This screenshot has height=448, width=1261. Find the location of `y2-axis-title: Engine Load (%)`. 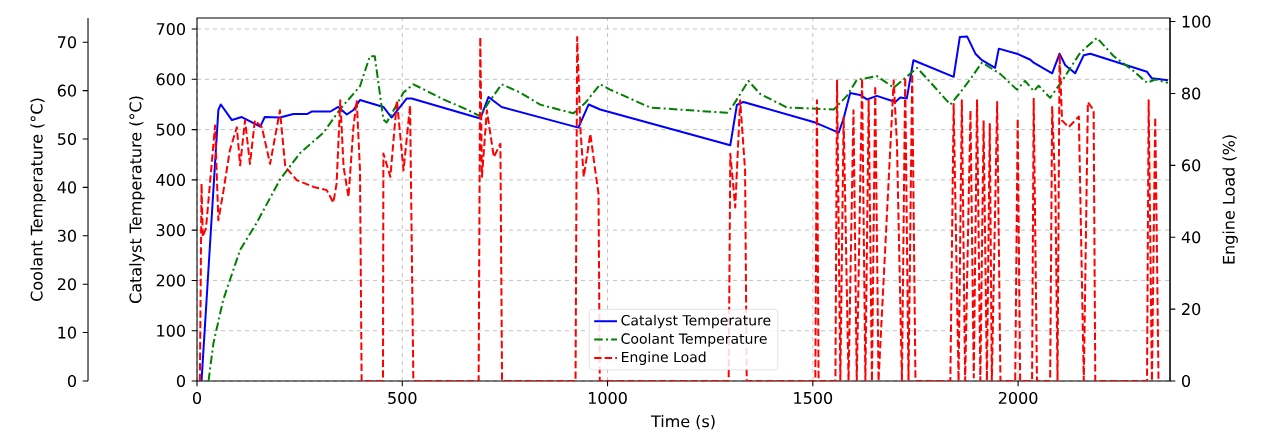

y2-axis-title: Engine Load (%) is located at coordinates (1230, 199).